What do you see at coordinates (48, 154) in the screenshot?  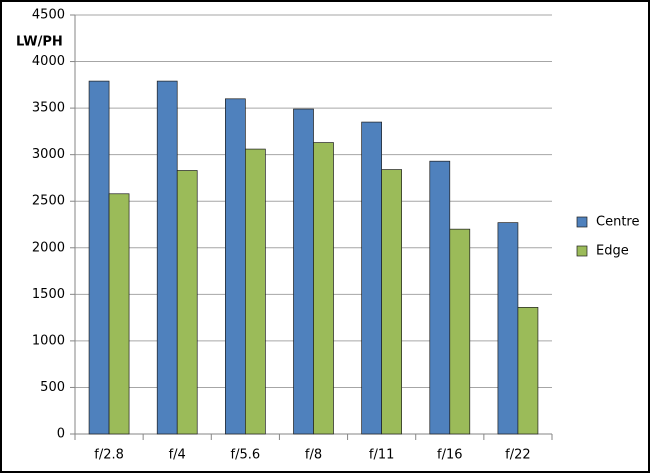 I see `y-tick-label: 3000` at bounding box center [48, 154].